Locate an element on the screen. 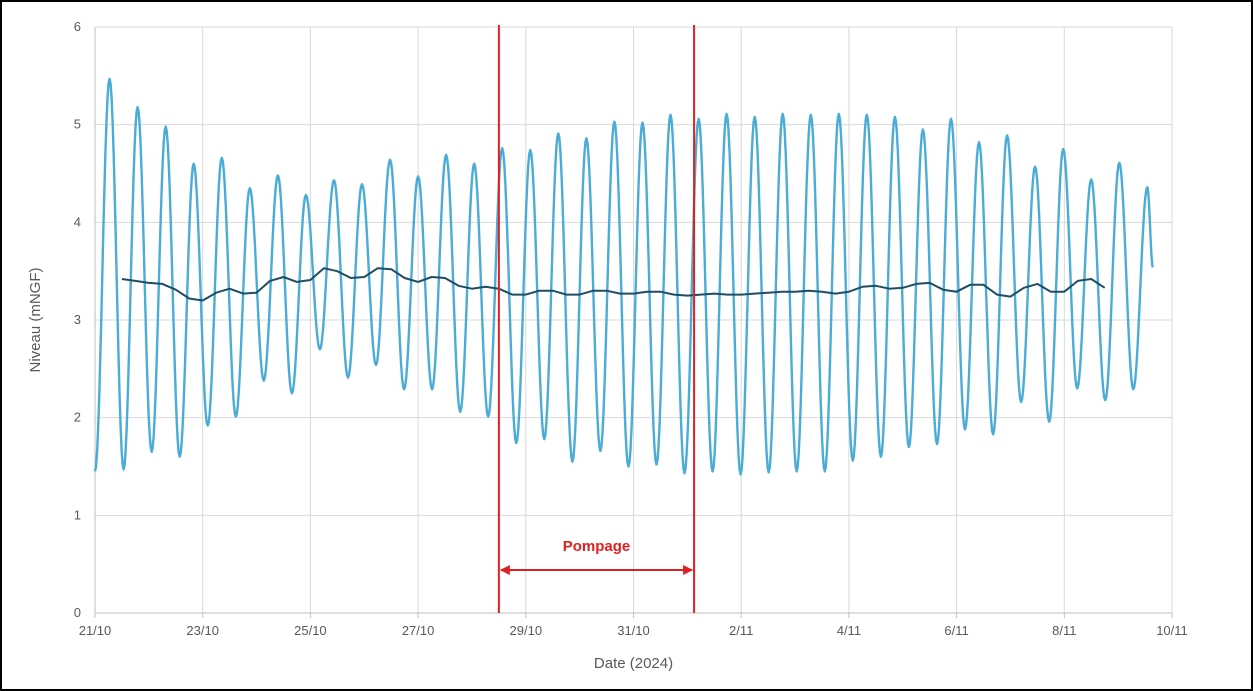 The image size is (1253, 691). x-tick-label: 23/10 is located at coordinates (202, 630).